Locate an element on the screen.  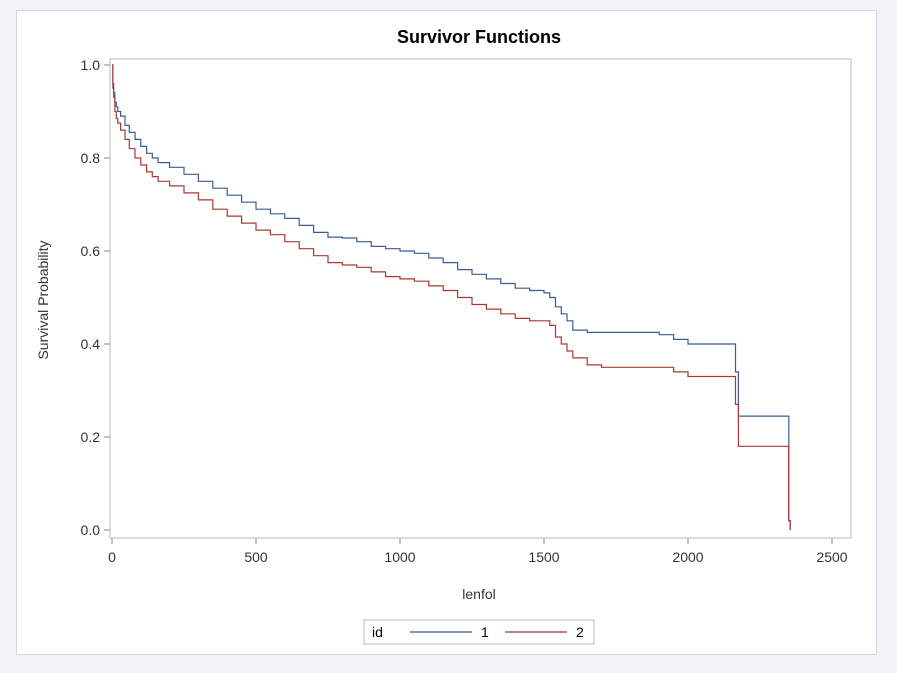
legend: id 1 2 is located at coordinates (479, 632).